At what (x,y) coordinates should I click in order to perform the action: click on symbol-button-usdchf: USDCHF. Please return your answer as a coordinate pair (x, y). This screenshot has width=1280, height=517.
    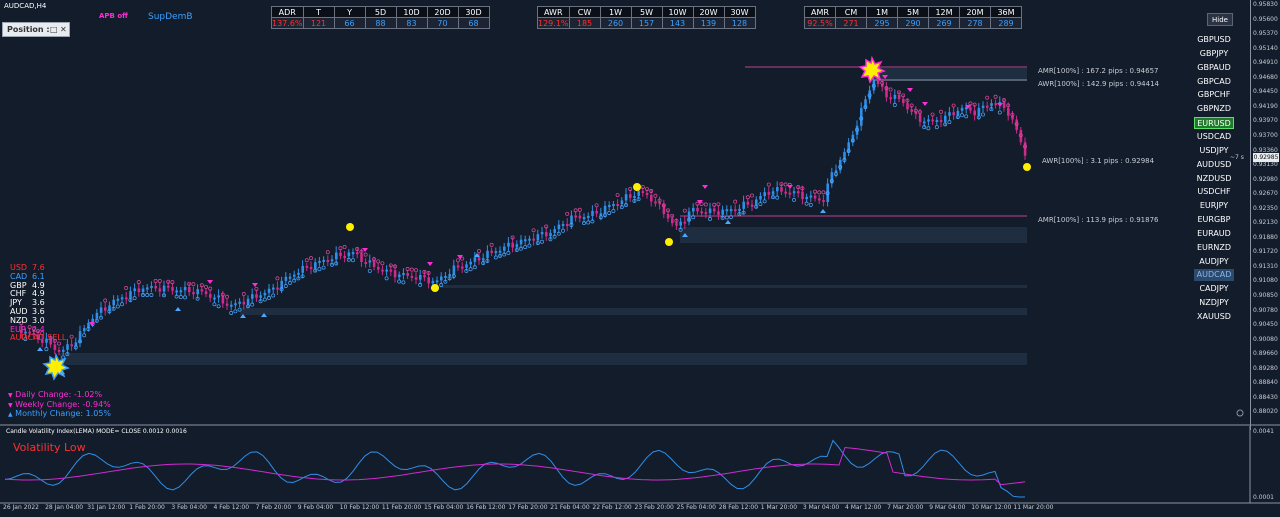
    Looking at the image, I should click on (1214, 192).